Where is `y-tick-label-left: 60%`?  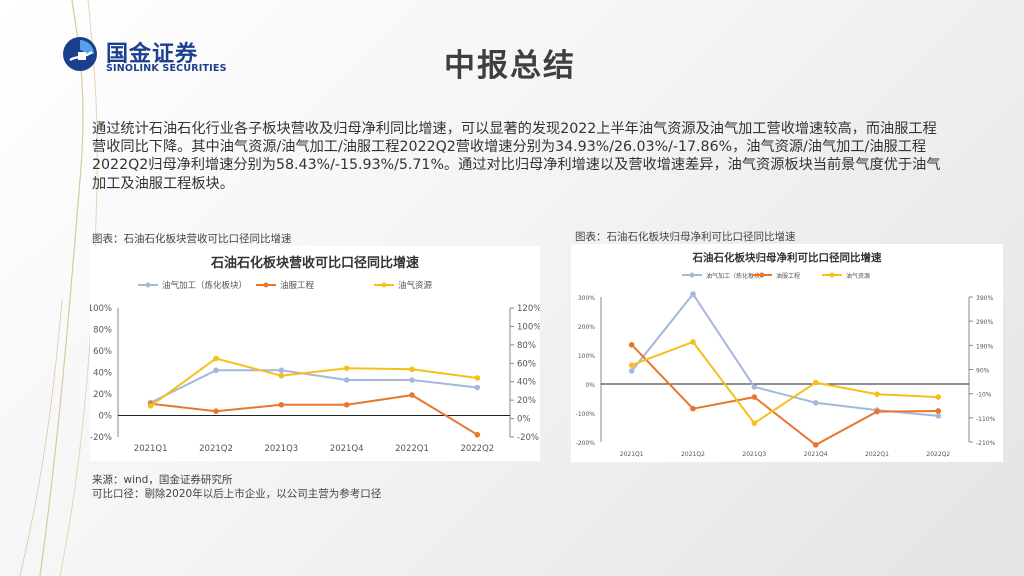
y-tick-label-left: 60% is located at coordinates (102, 352).